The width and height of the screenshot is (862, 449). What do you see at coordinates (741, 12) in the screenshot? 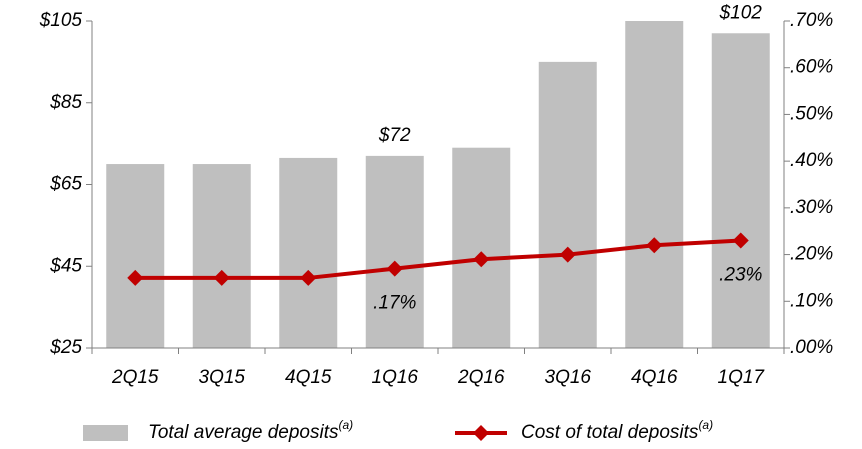
I see `bar-value-label: $102` at bounding box center [741, 12].